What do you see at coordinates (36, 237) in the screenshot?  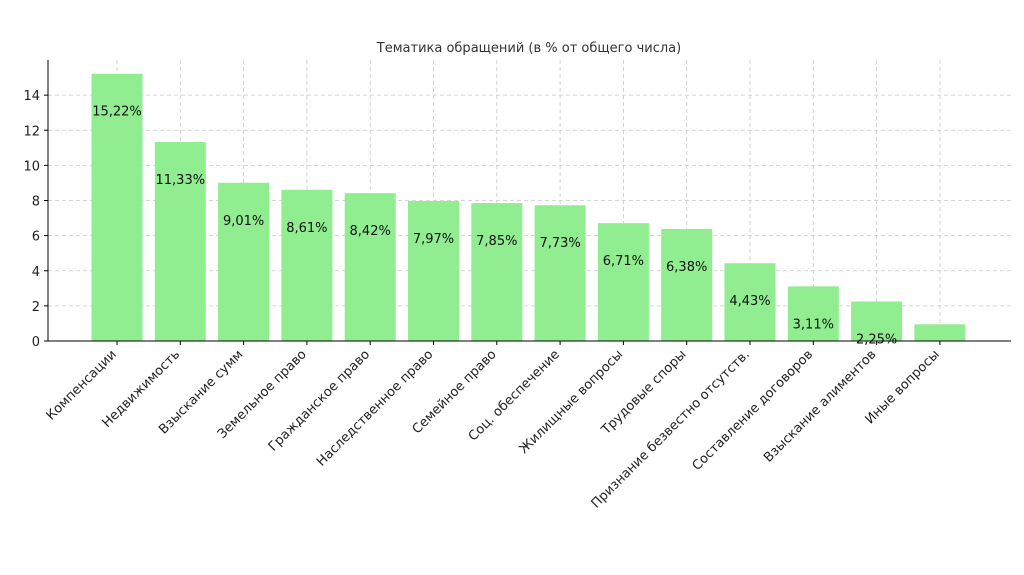 I see `y-tick-label: 6` at bounding box center [36, 237].